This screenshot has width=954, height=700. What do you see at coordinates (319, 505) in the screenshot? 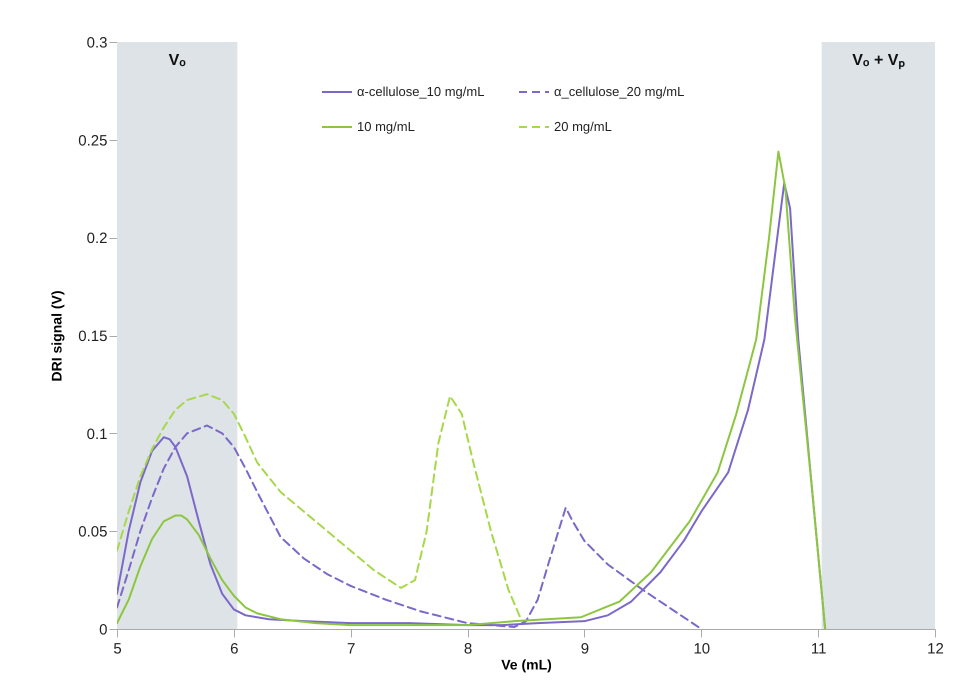
I see `line-series` at bounding box center [319, 505].